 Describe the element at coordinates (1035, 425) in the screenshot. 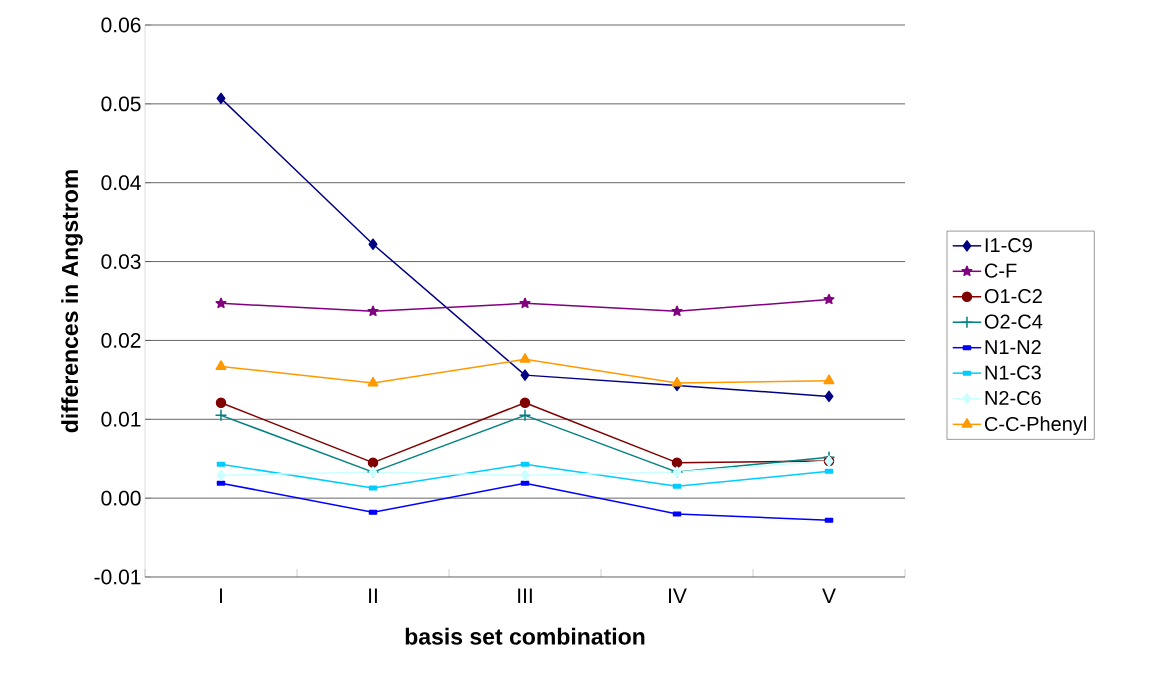

I see `legend-label: C-C-Phenyl` at that location.